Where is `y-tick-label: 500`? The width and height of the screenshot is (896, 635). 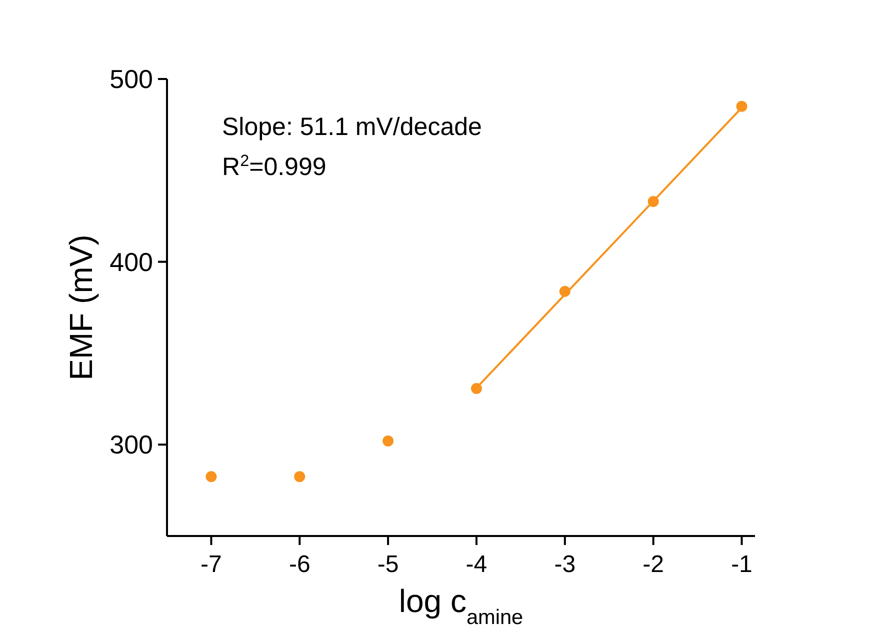
y-tick-label: 500 is located at coordinates (131, 79).